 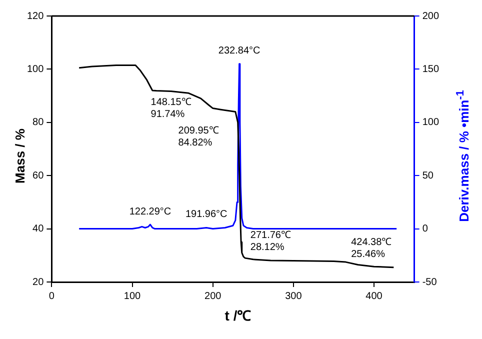 I want to click on annotation: 191.96°C, so click(x=206, y=214).